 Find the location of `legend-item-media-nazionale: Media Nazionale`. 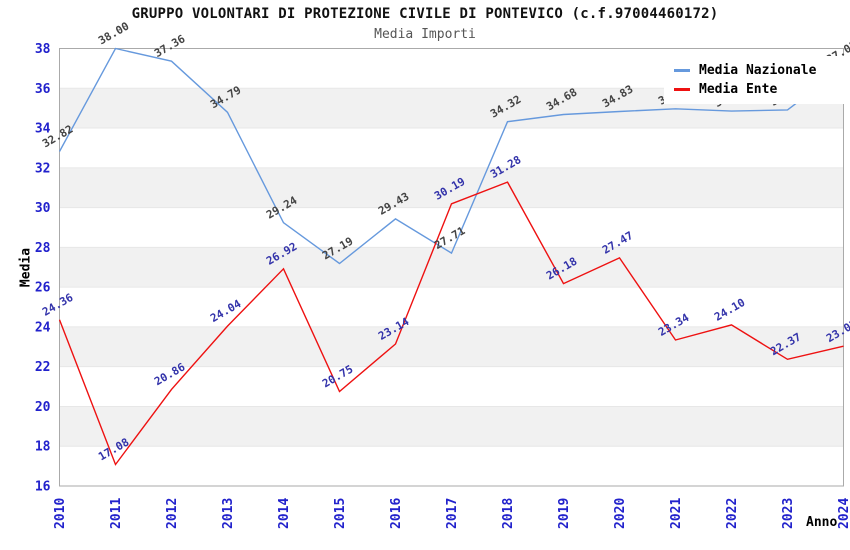

legend-item-media-nazionale: Media Nazionale is located at coordinates (762, 70).